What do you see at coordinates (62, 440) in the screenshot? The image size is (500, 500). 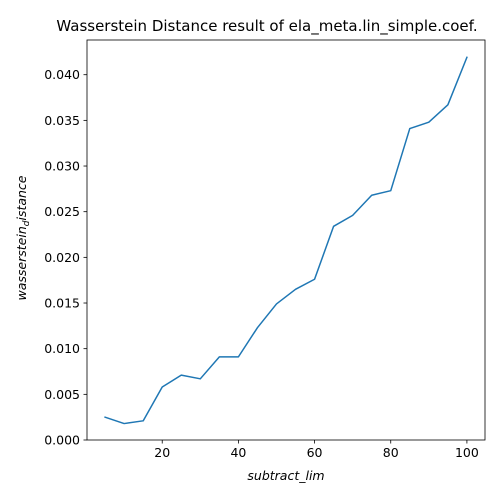 I see `y-tick-label: 0.000` at bounding box center [62, 440].